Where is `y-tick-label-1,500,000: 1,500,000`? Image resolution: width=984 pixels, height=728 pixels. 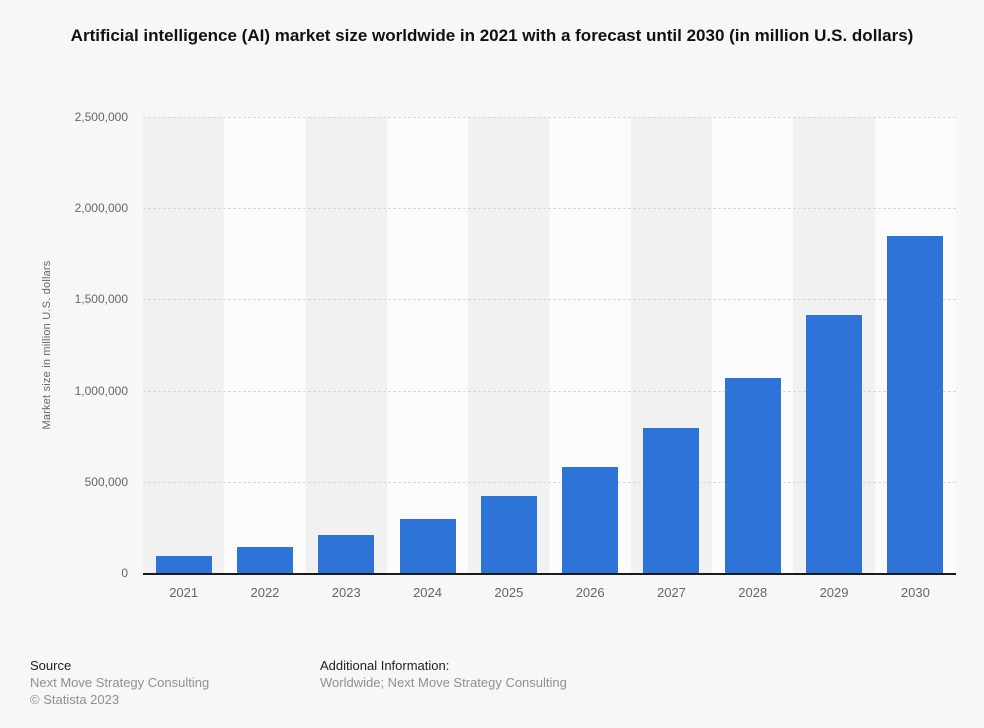
y-tick-label-1,500,000: 1,500,000 is located at coordinates (101, 299).